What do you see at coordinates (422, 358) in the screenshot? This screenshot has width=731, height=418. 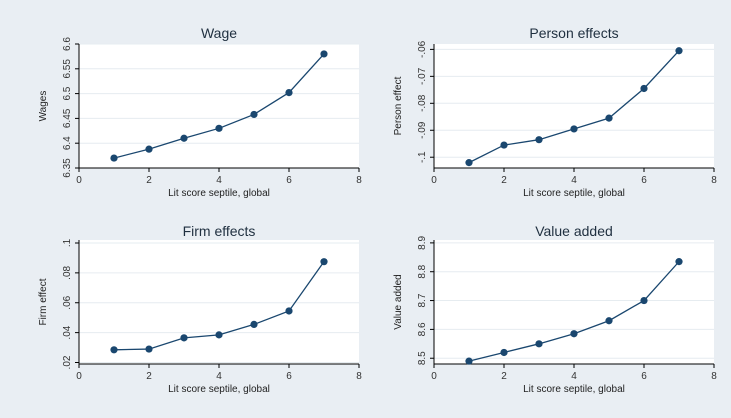 I see `y-tick-label-0: 8.5` at bounding box center [422, 358].